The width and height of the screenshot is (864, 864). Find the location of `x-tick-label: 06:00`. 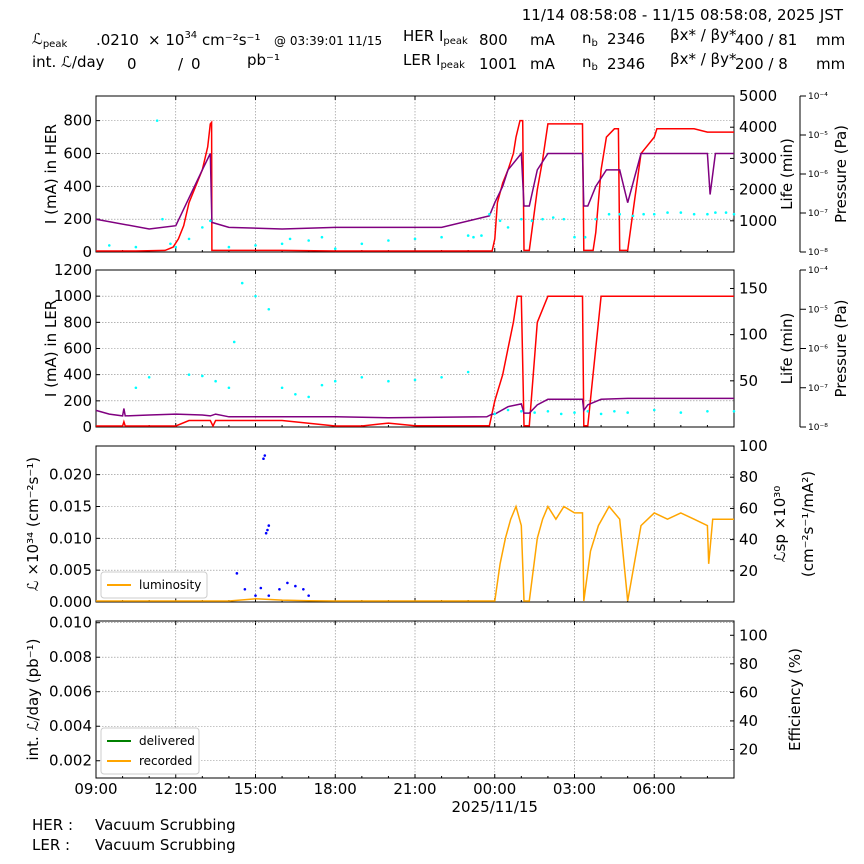

x-tick-label: 06:00 is located at coordinates (654, 789).